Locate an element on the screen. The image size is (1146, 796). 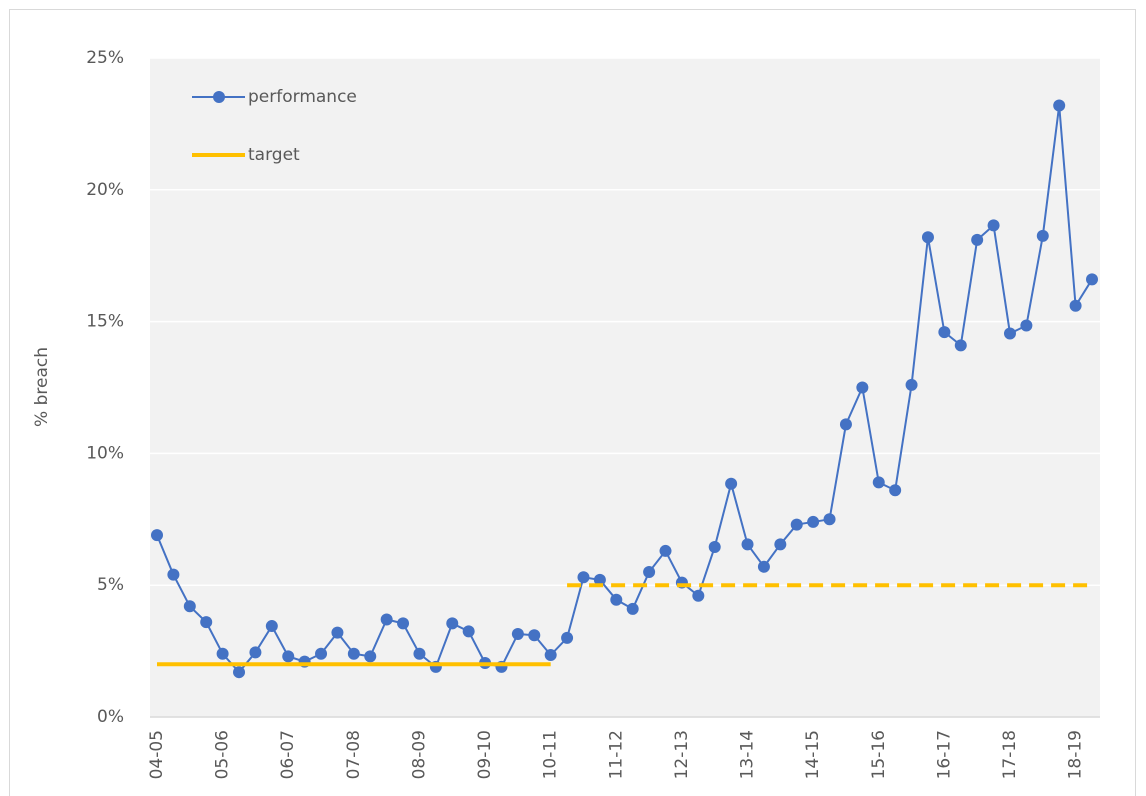
x-tick-label: 15-16 is located at coordinates (879, 754).